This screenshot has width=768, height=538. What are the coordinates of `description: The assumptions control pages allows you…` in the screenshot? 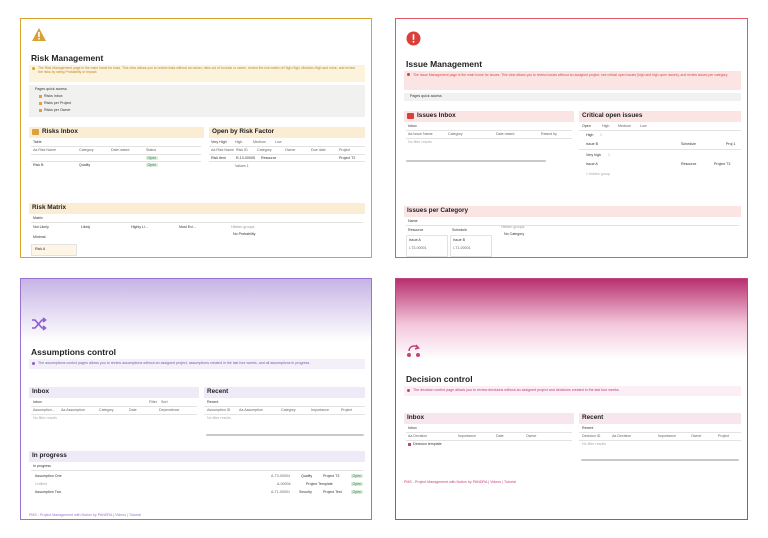 It's located at (174, 363).